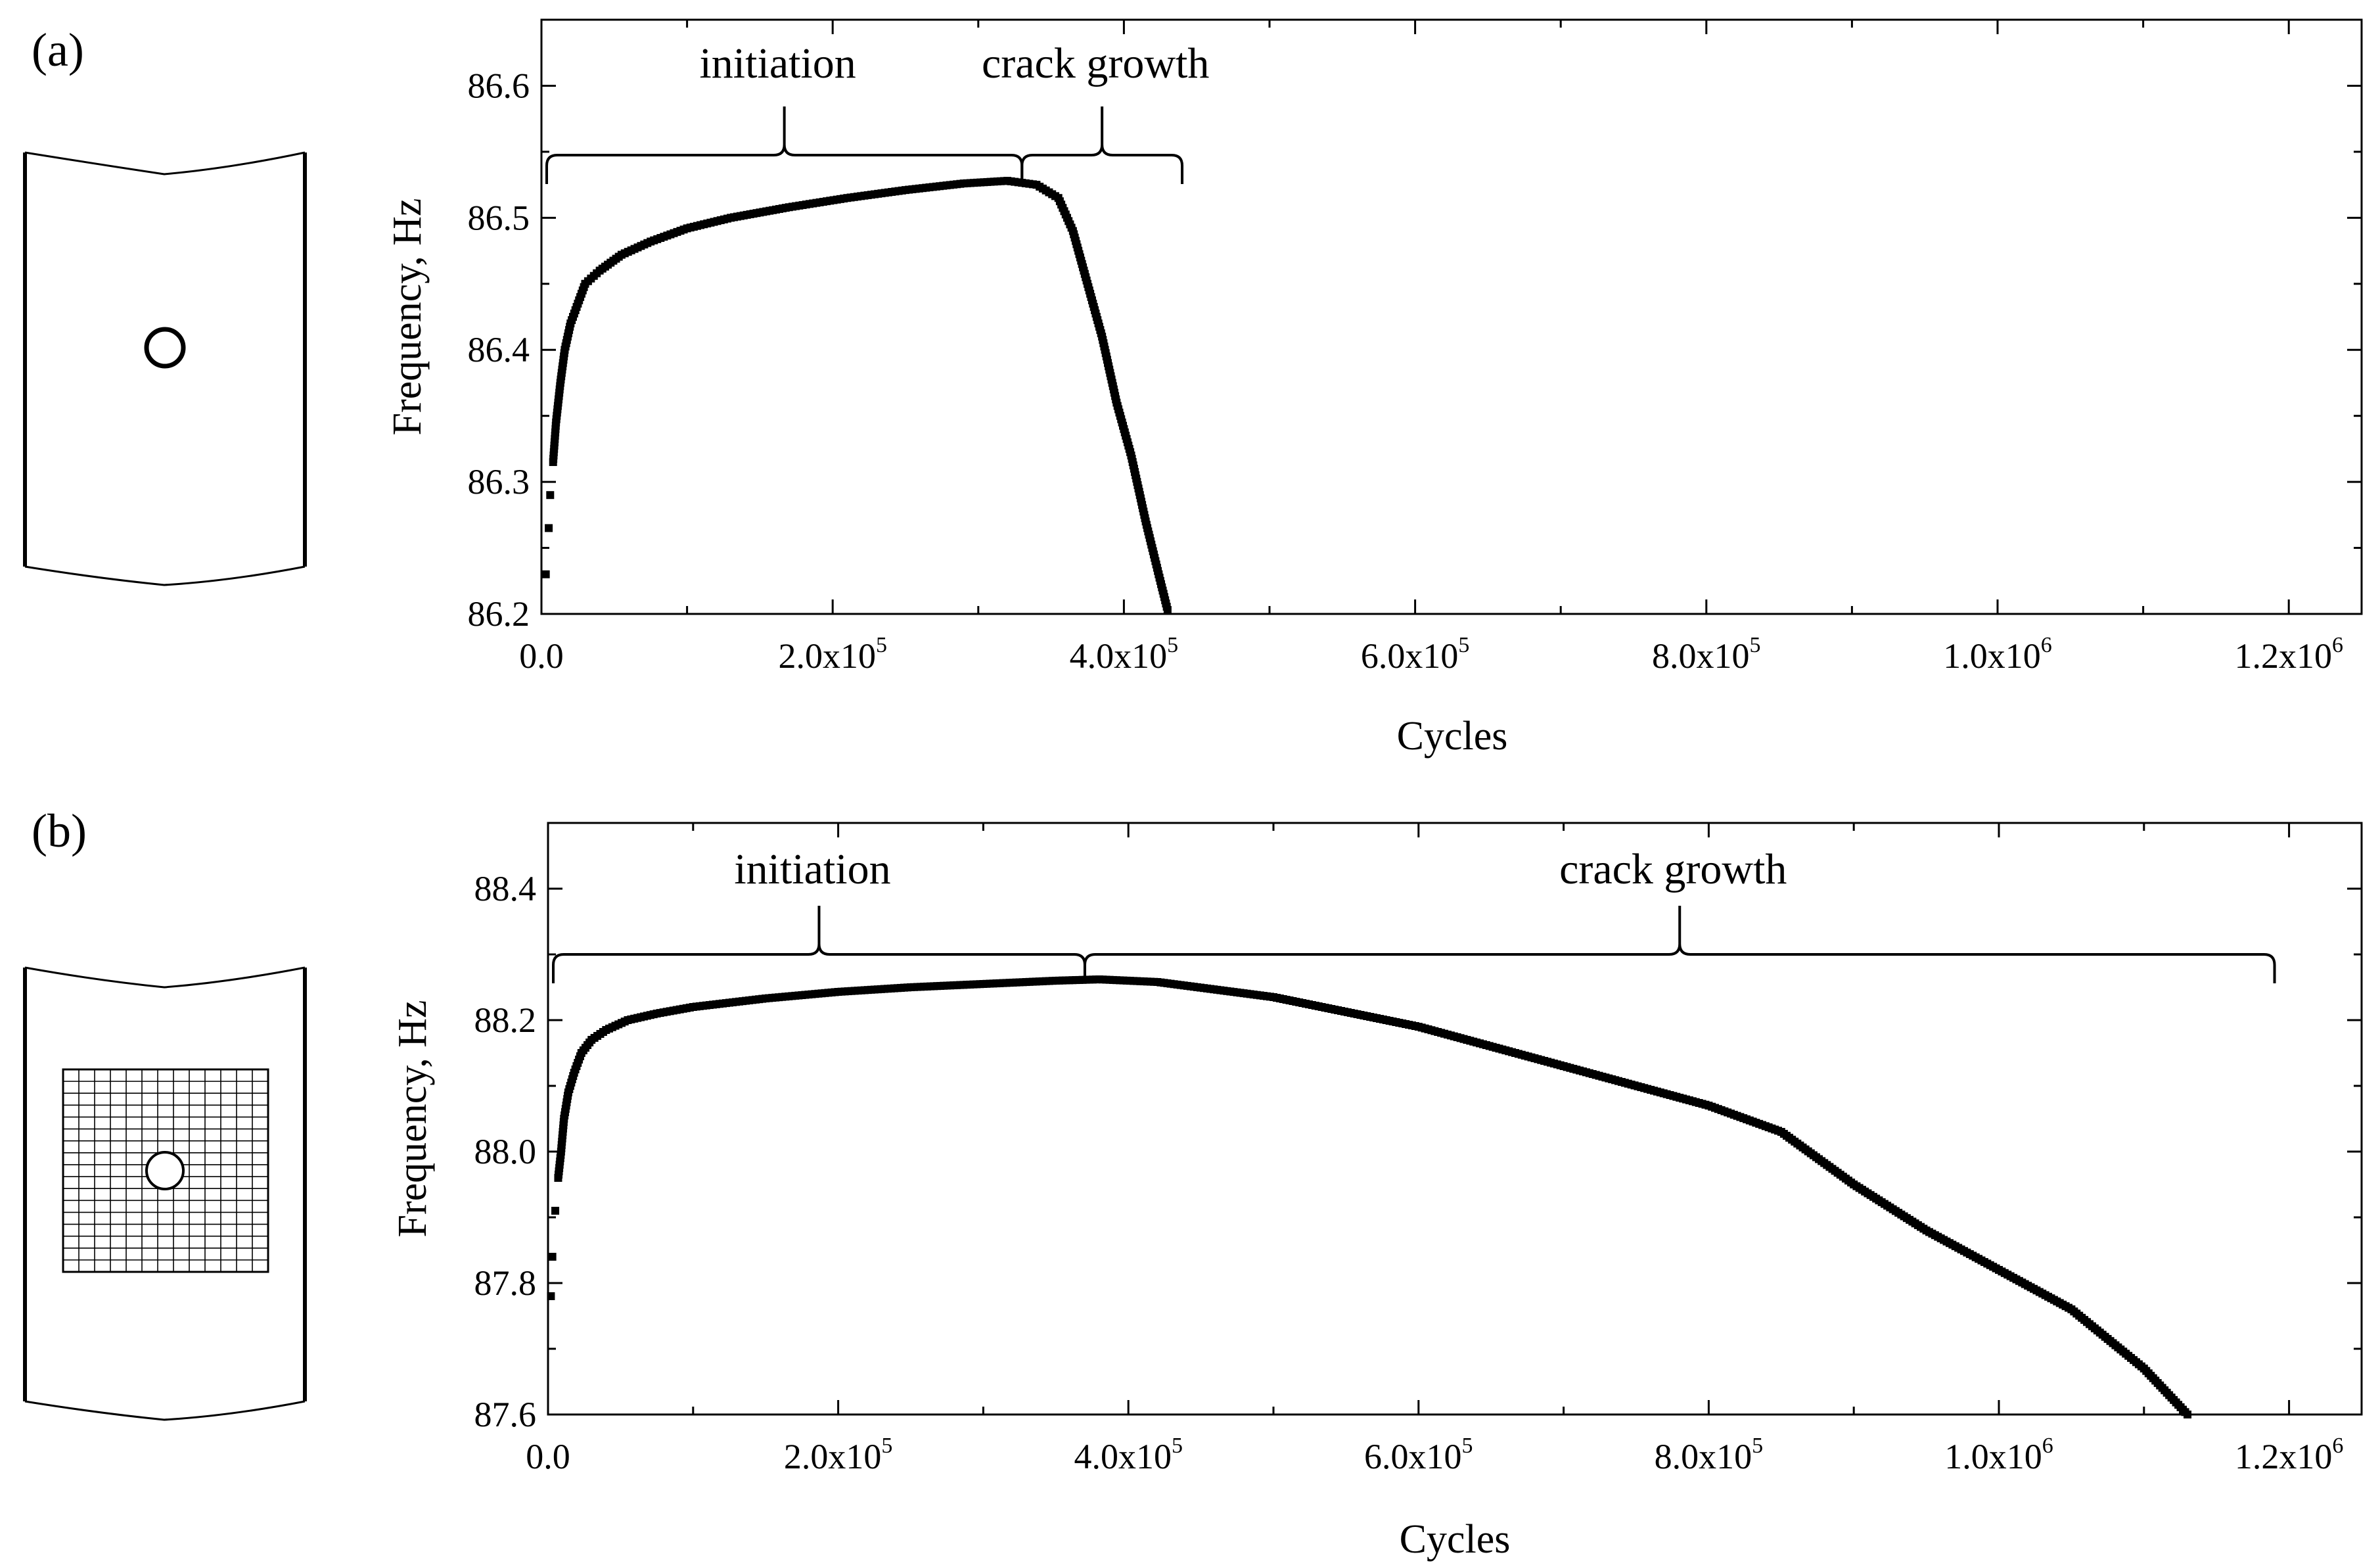 Image resolution: width=2380 pixels, height=1567 pixels. Describe the element at coordinates (1452, 736) in the screenshot. I see `chart-a-xlabel: Cycles` at that location.